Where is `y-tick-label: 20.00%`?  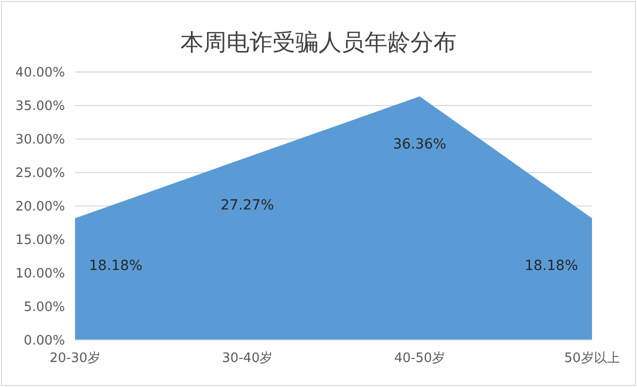 y-tick-label: 20.00% is located at coordinates (40, 207).